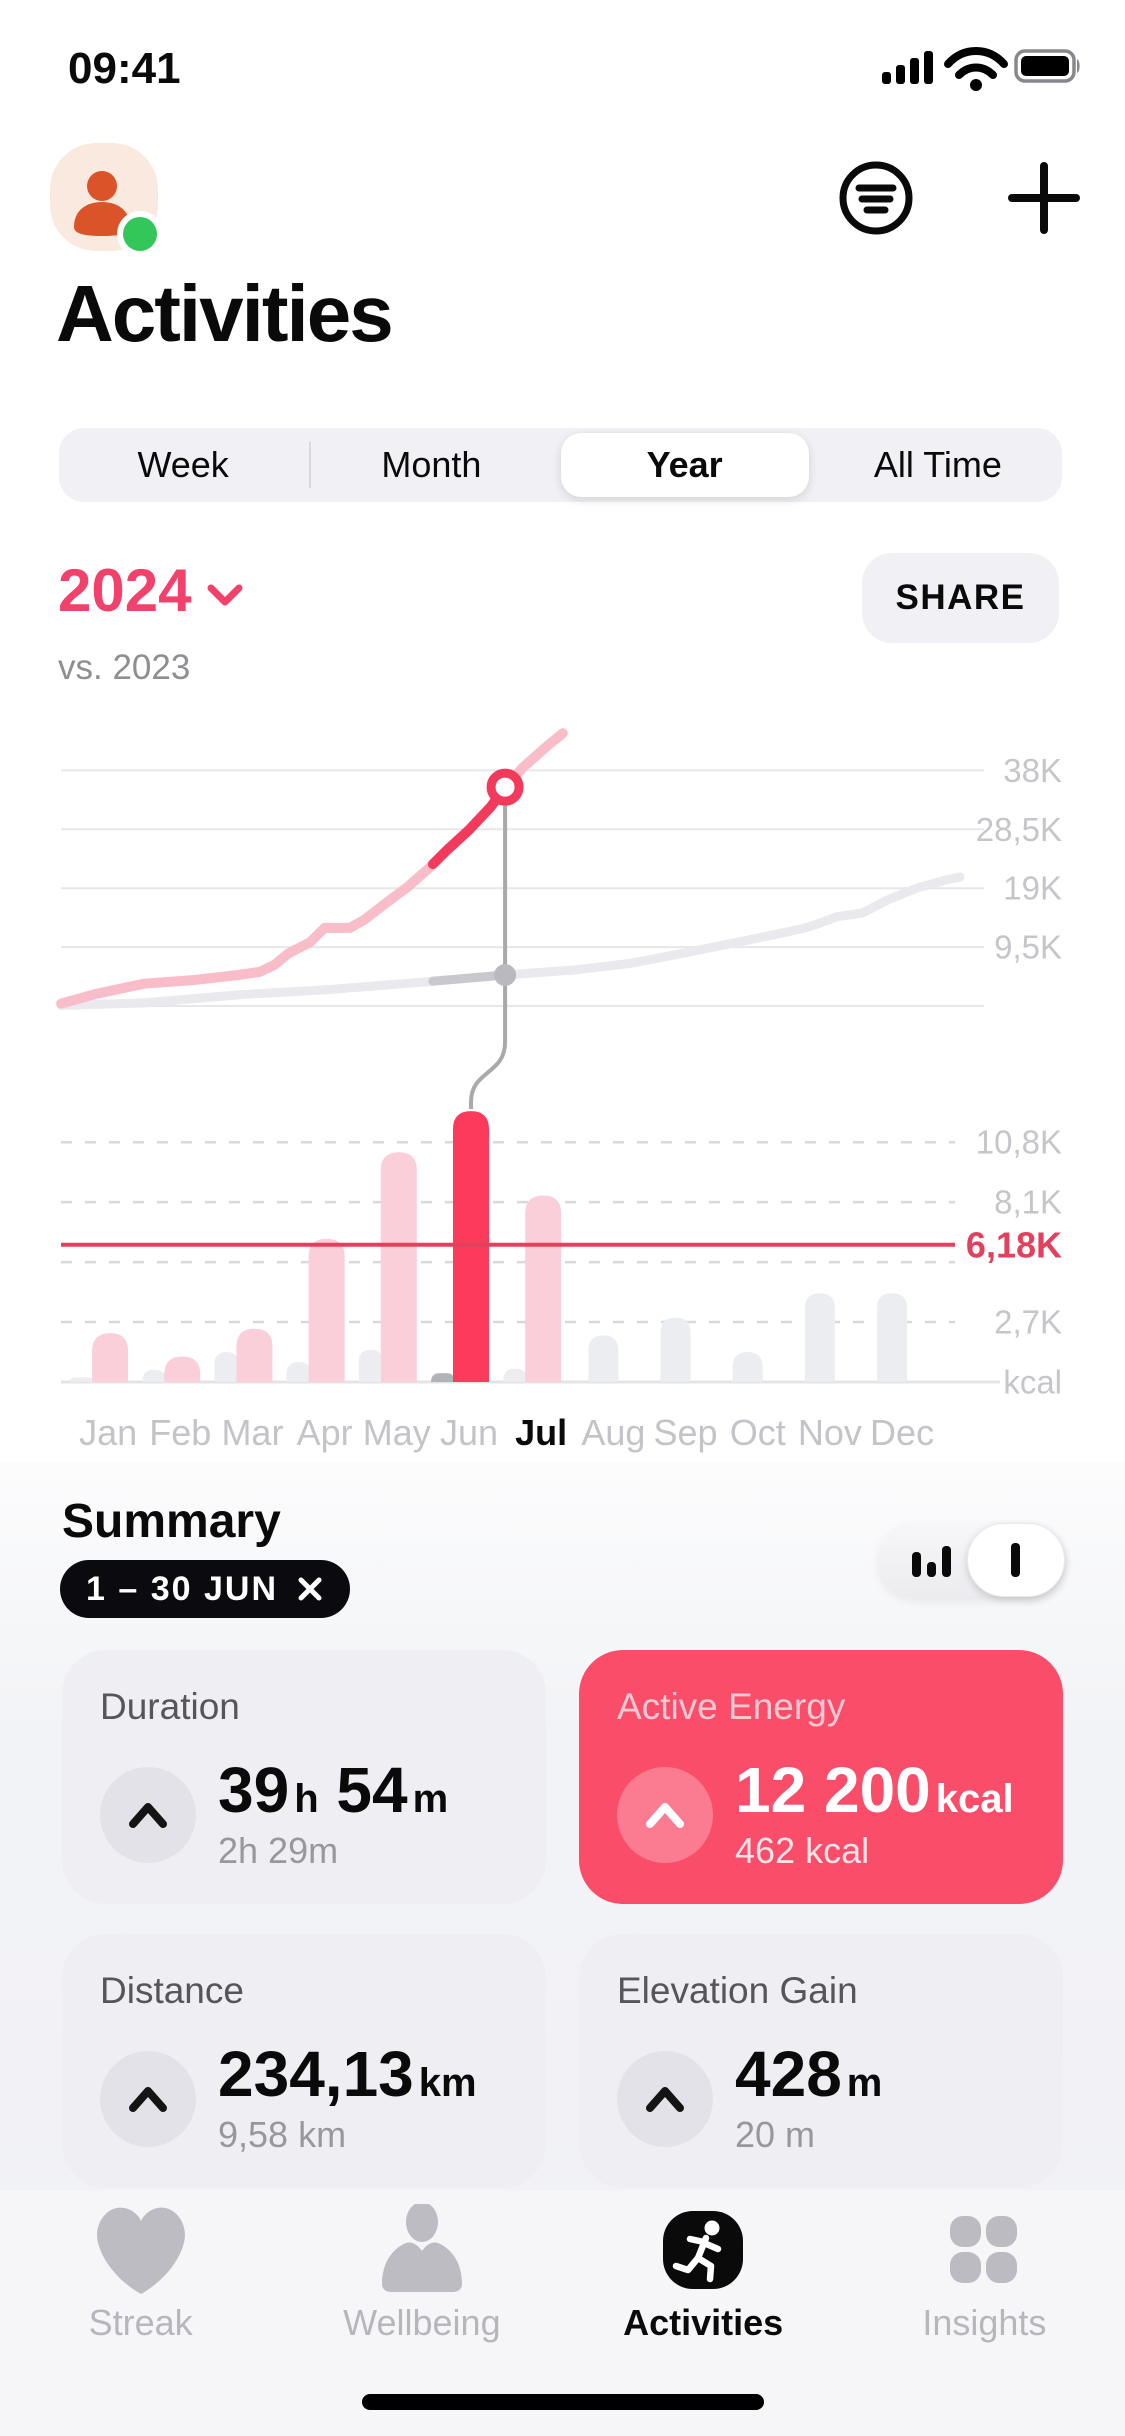 The image size is (1125, 2436). What do you see at coordinates (703, 2250) in the screenshot?
I see `activities-icon` at bounding box center [703, 2250].